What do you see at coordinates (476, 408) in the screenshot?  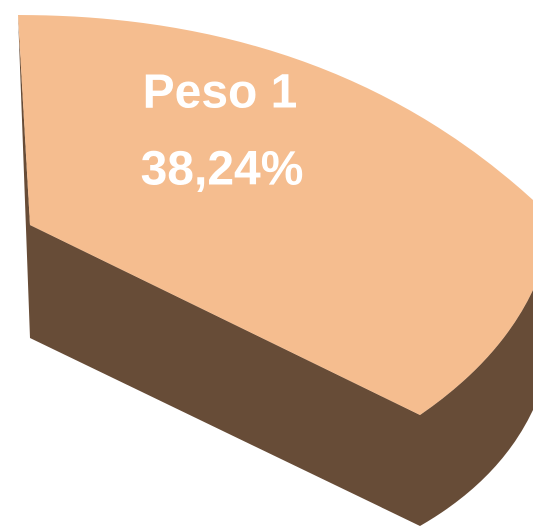 I see `slice-side` at bounding box center [476, 408].